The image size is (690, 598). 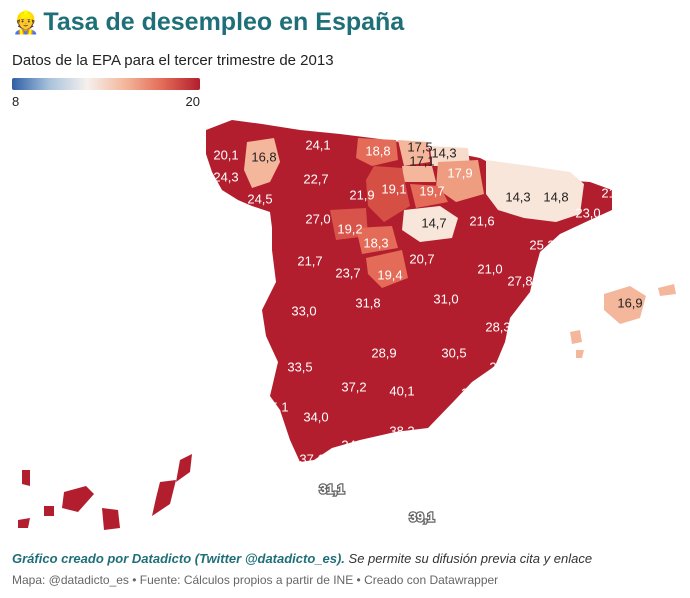 What do you see at coordinates (309, 260) in the screenshot?
I see `region-label-salamanca: 21,7` at bounding box center [309, 260].